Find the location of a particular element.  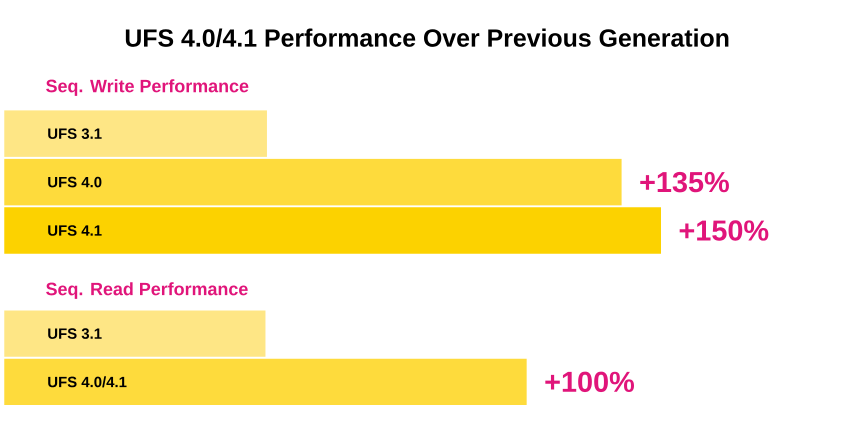

y-tick-label: UFS 4.0/4.1 is located at coordinates (87, 382).